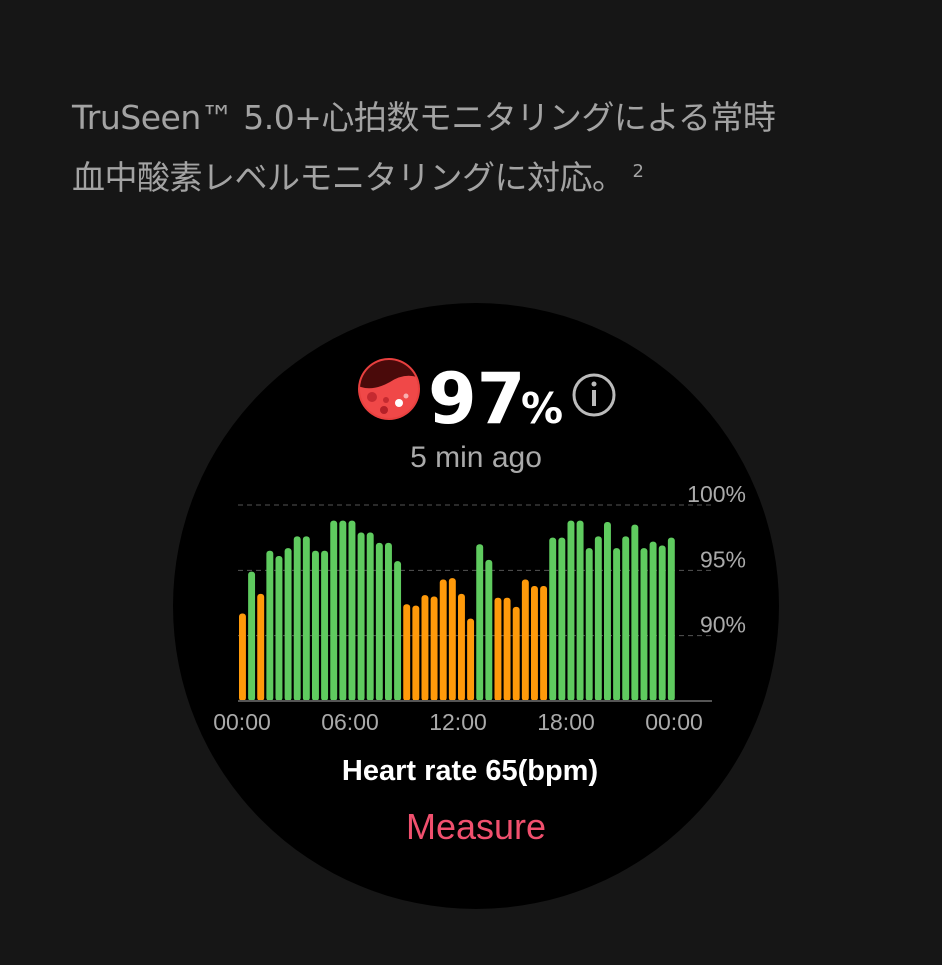  Describe the element at coordinates (389, 389) in the screenshot. I see `blood-oxygen-icon` at that location.